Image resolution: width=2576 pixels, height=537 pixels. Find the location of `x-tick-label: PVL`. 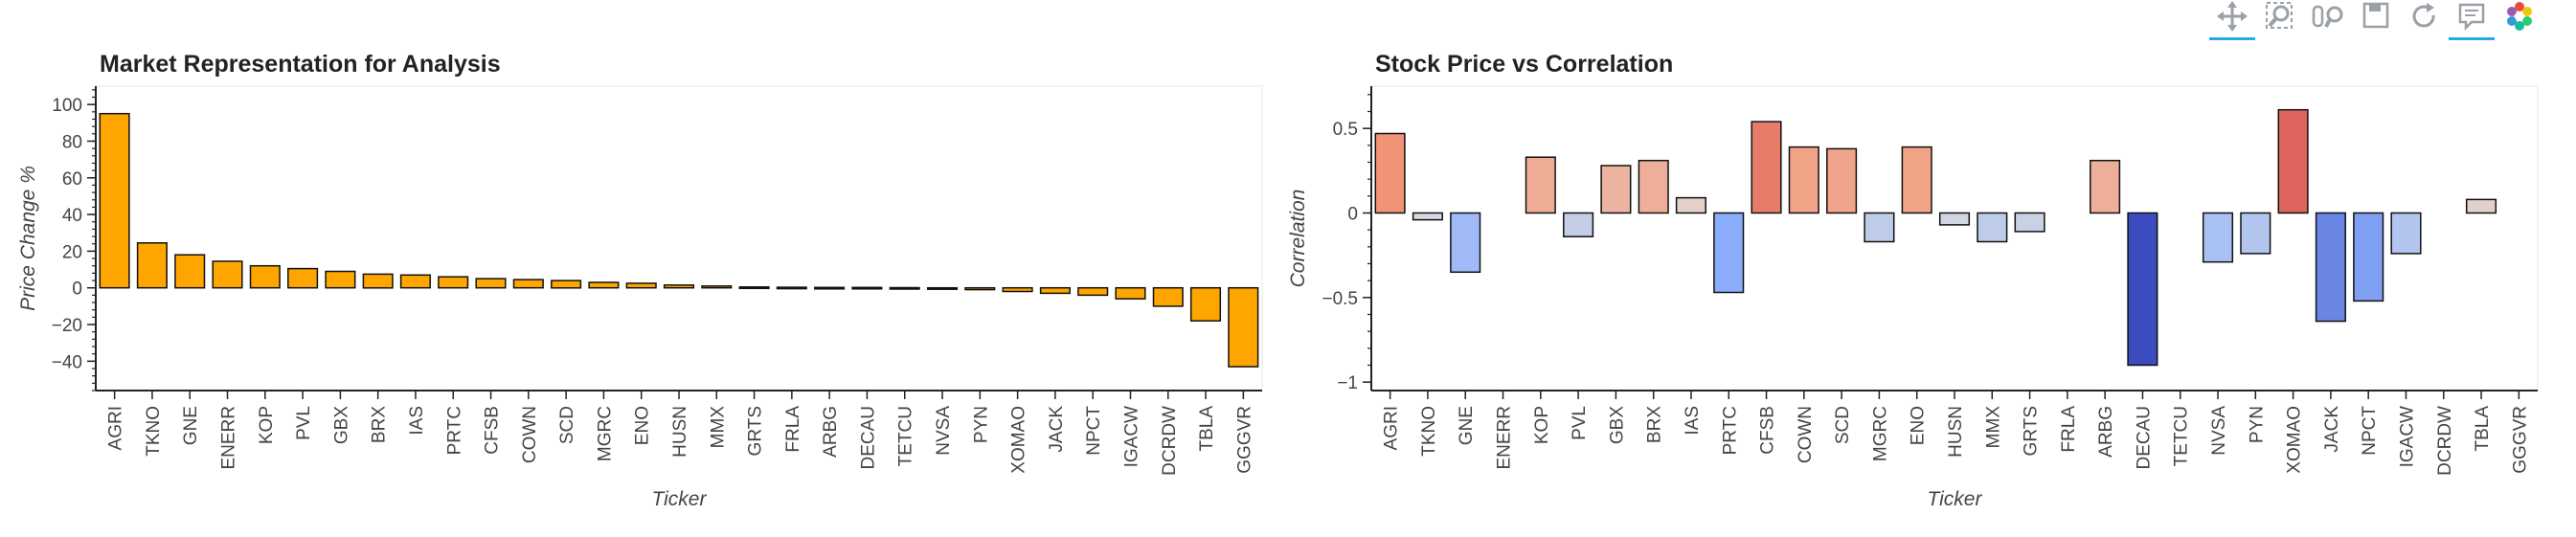

x-tick-label: PVL is located at coordinates (304, 423).